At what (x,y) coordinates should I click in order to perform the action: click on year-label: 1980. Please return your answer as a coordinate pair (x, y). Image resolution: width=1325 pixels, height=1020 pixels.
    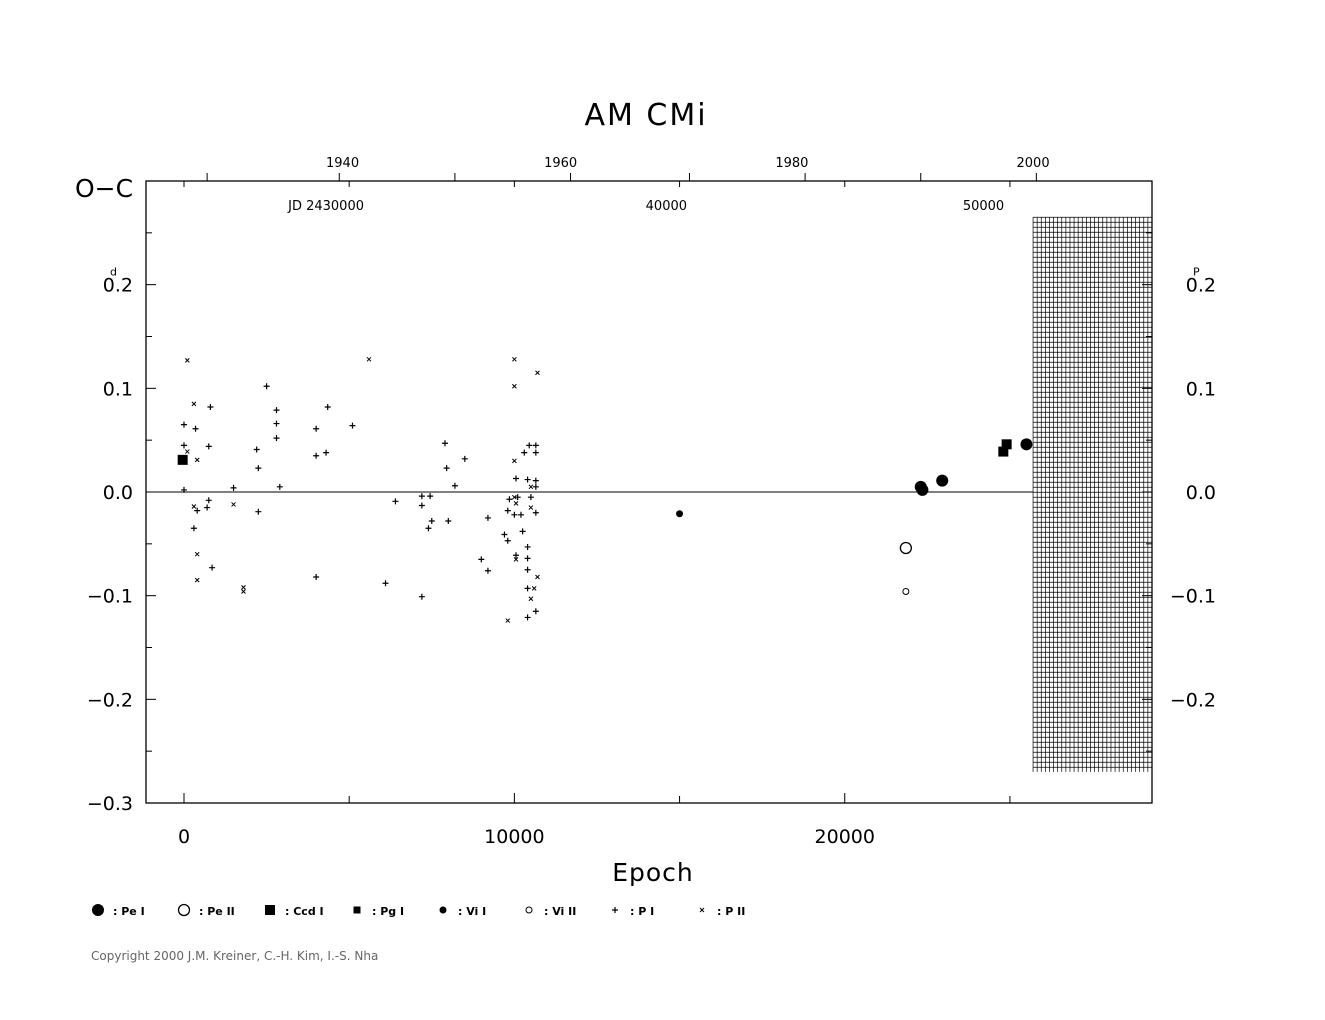
    Looking at the image, I should click on (791, 163).